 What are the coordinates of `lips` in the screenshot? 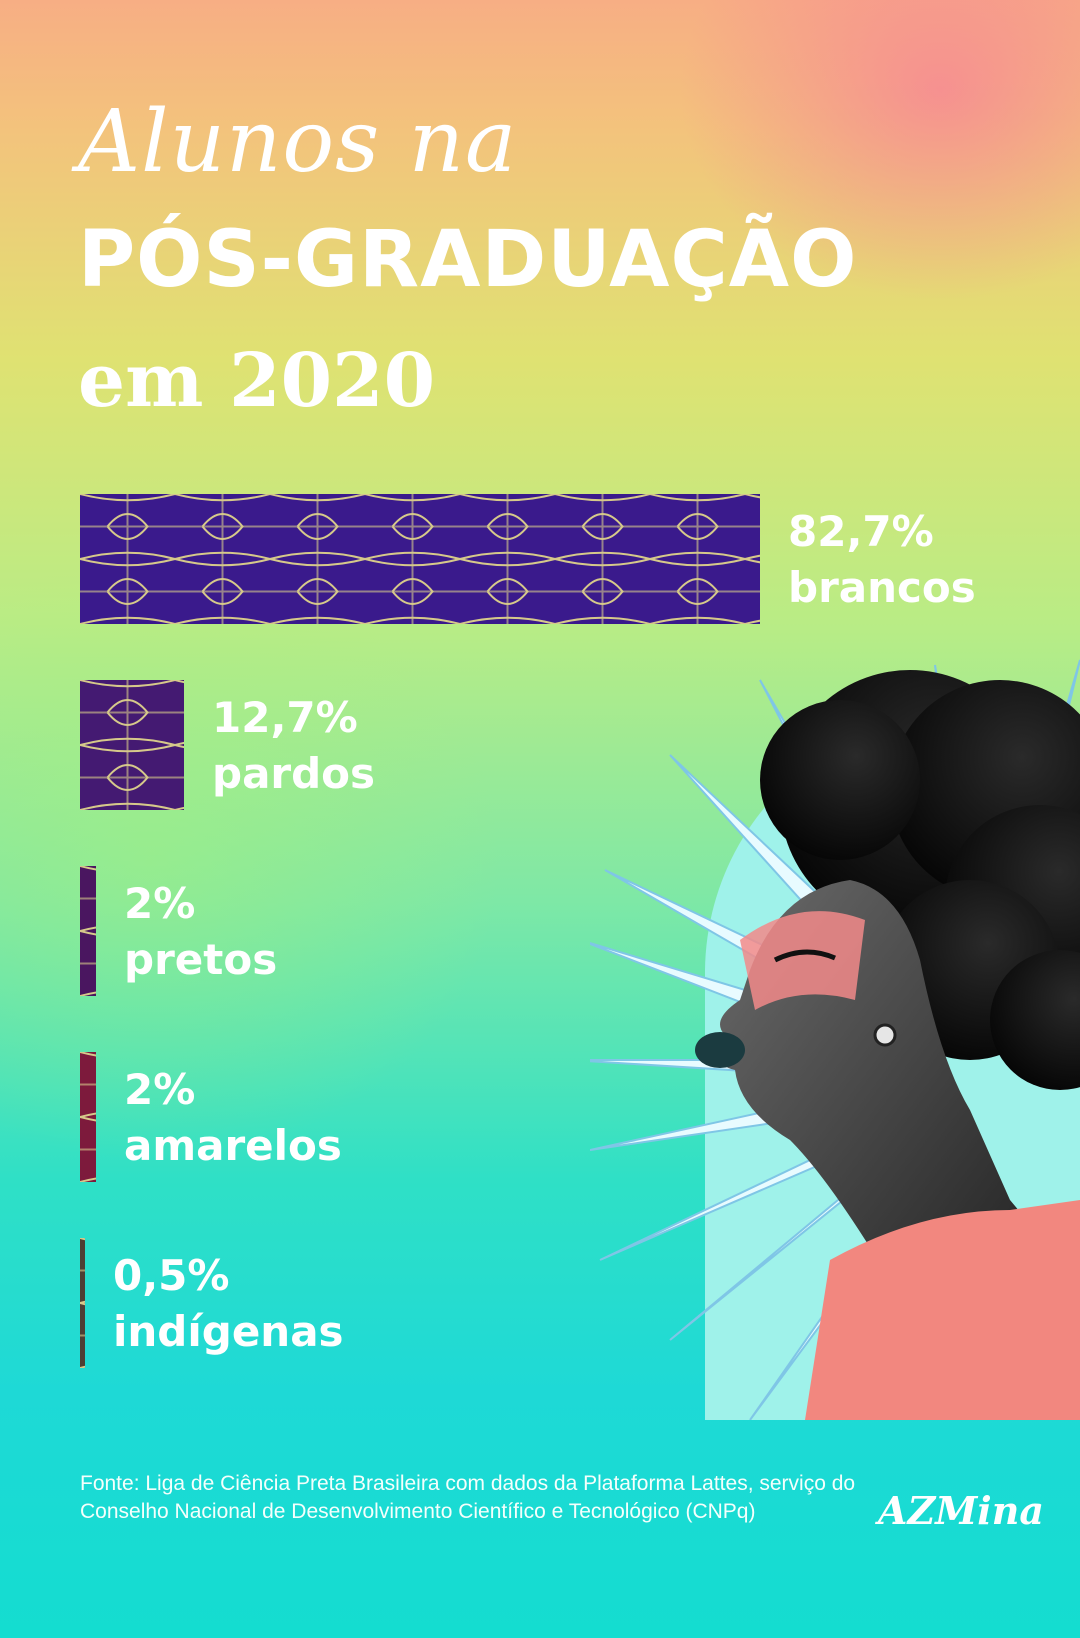 It's located at (720, 1050).